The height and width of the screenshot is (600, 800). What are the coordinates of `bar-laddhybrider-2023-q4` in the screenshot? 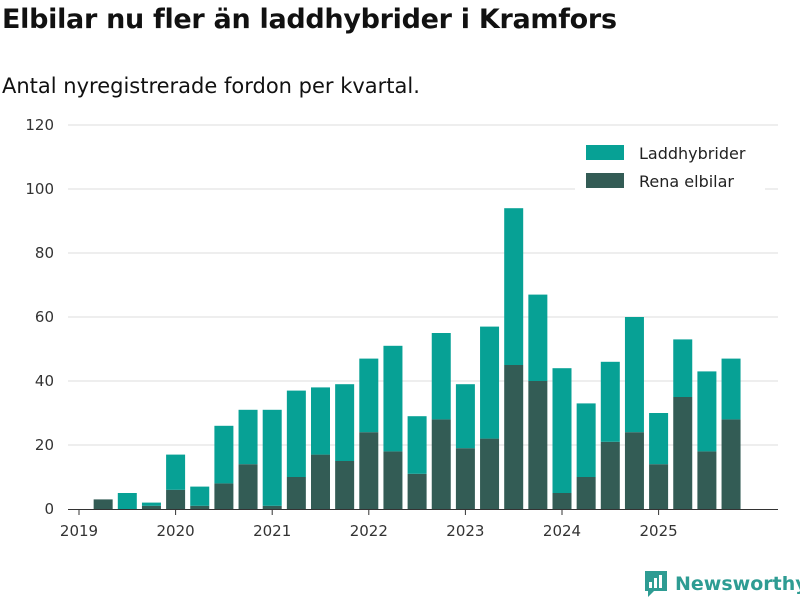 It's located at (538, 337).